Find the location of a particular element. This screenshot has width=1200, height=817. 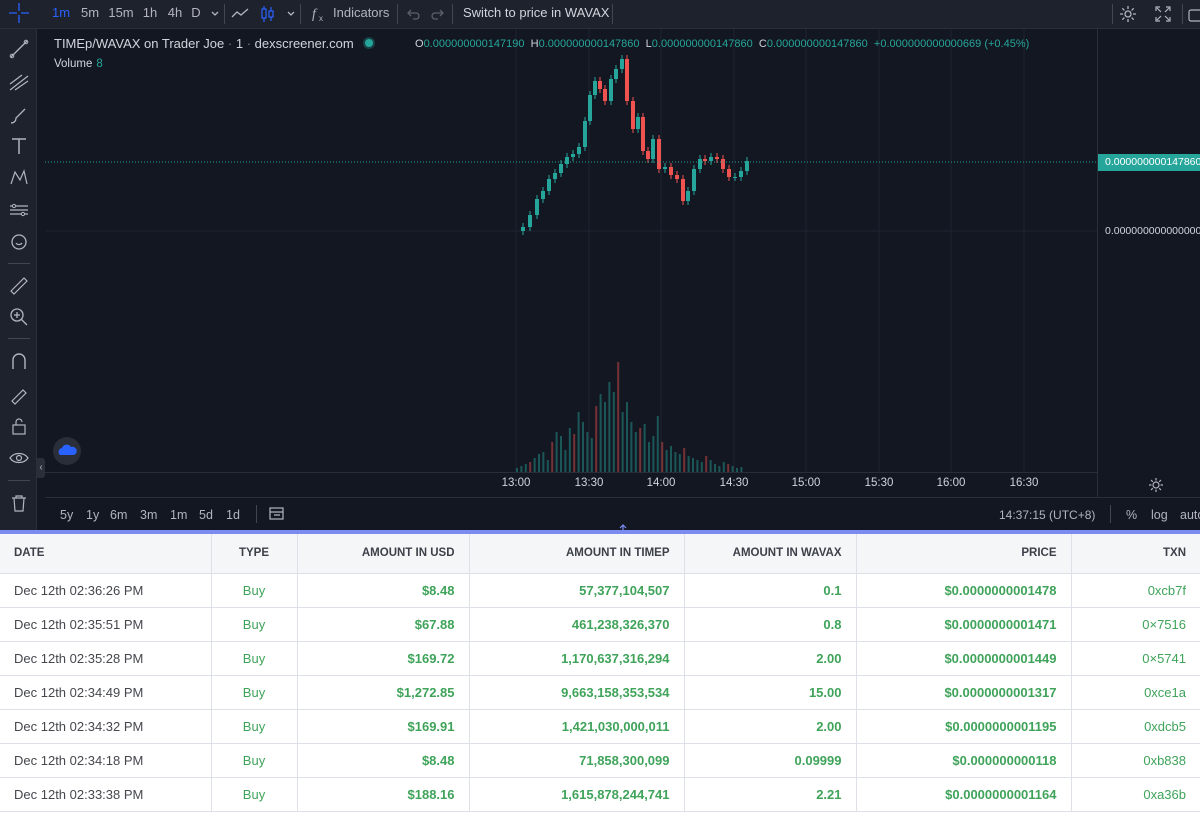

line-chart-icon is located at coordinates (240, 14).